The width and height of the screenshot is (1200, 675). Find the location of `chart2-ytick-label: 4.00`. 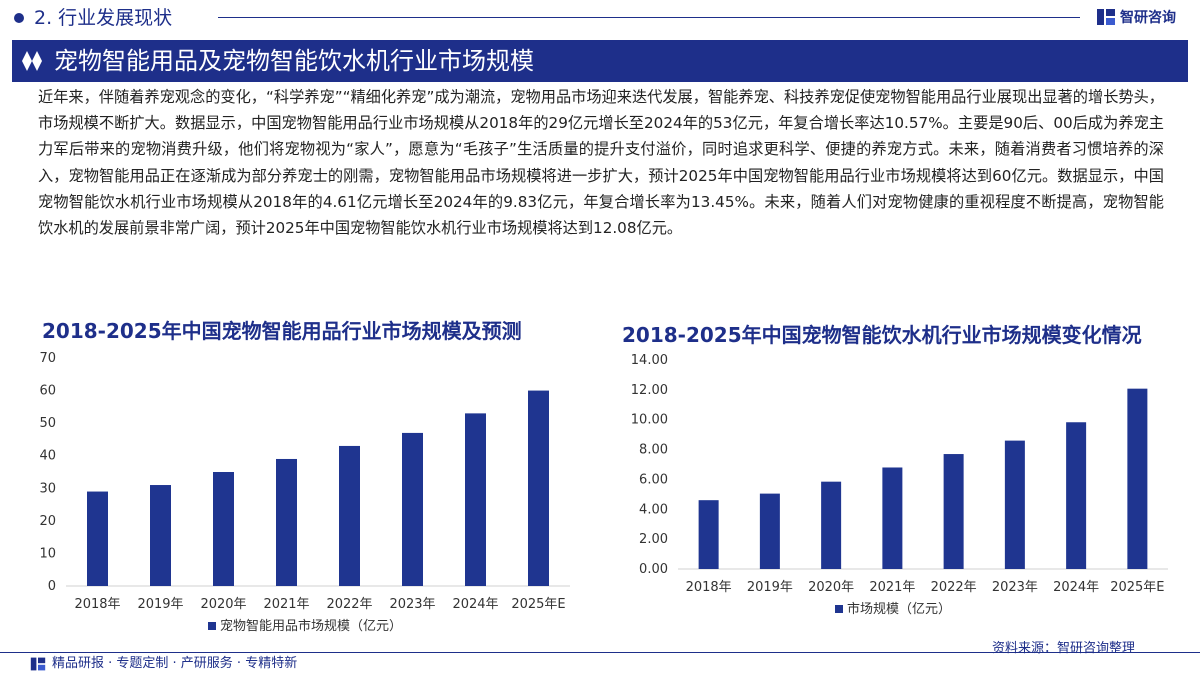

chart2-ytick-label: 4.00 is located at coordinates (653, 509).